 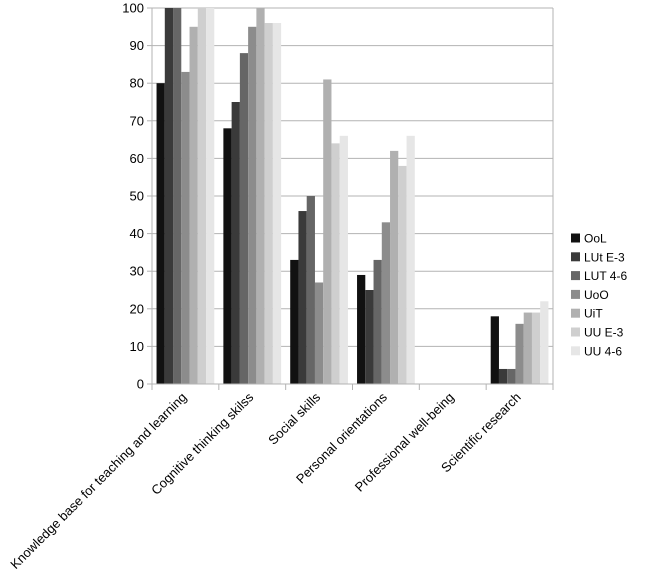 I want to click on legend-label: LUt E-3, so click(x=604, y=257).